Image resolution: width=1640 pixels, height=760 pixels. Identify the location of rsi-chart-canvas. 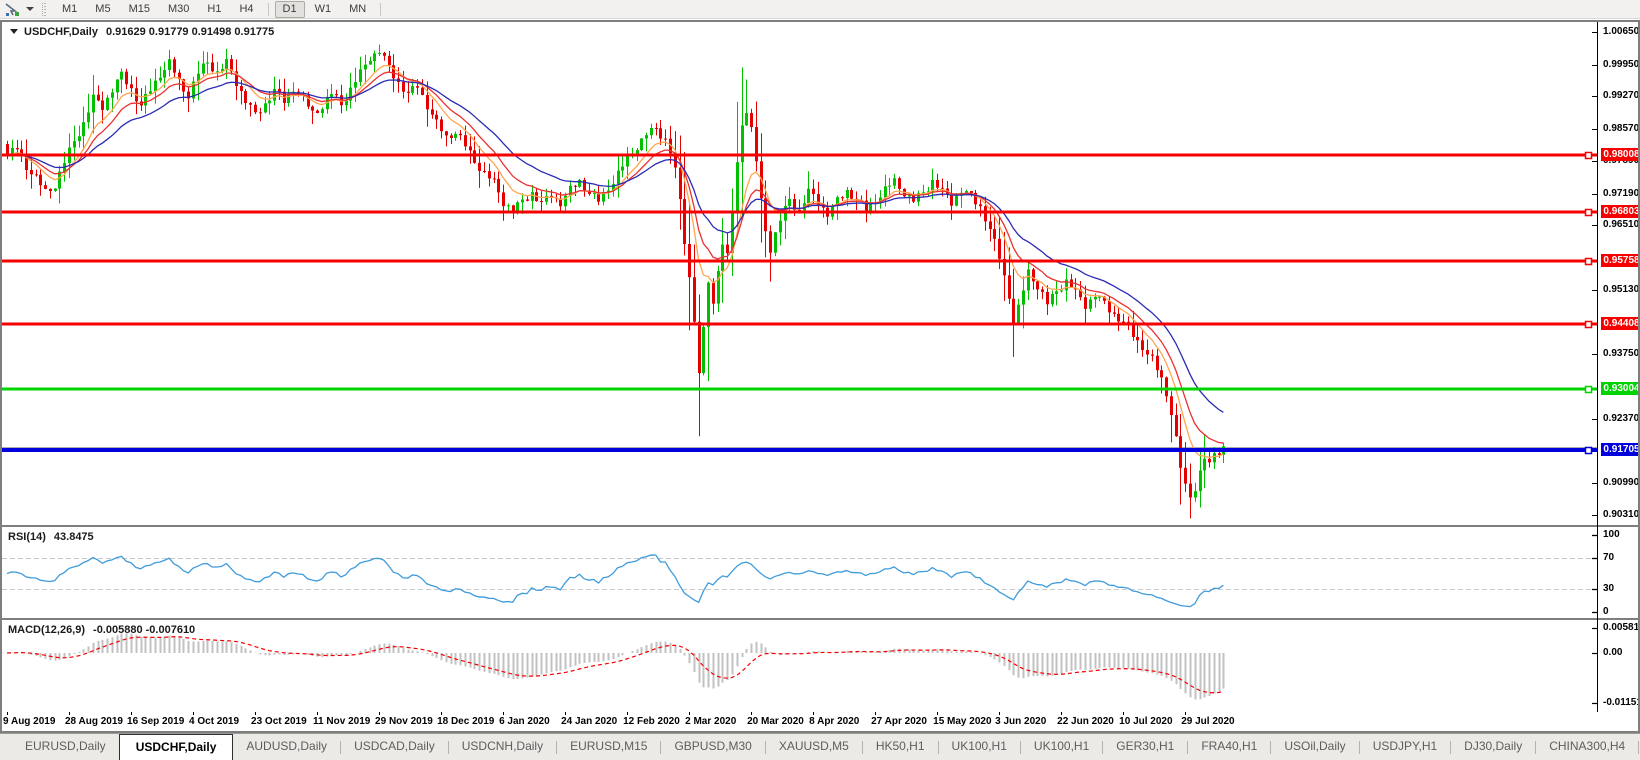
(799, 572).